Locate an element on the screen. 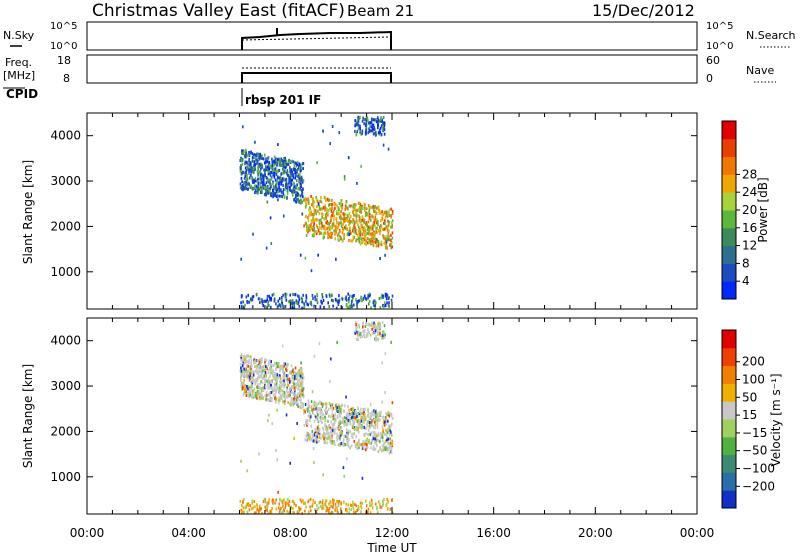 The image size is (800, 554). velocity-colorbar-block is located at coordinates (729, 428).